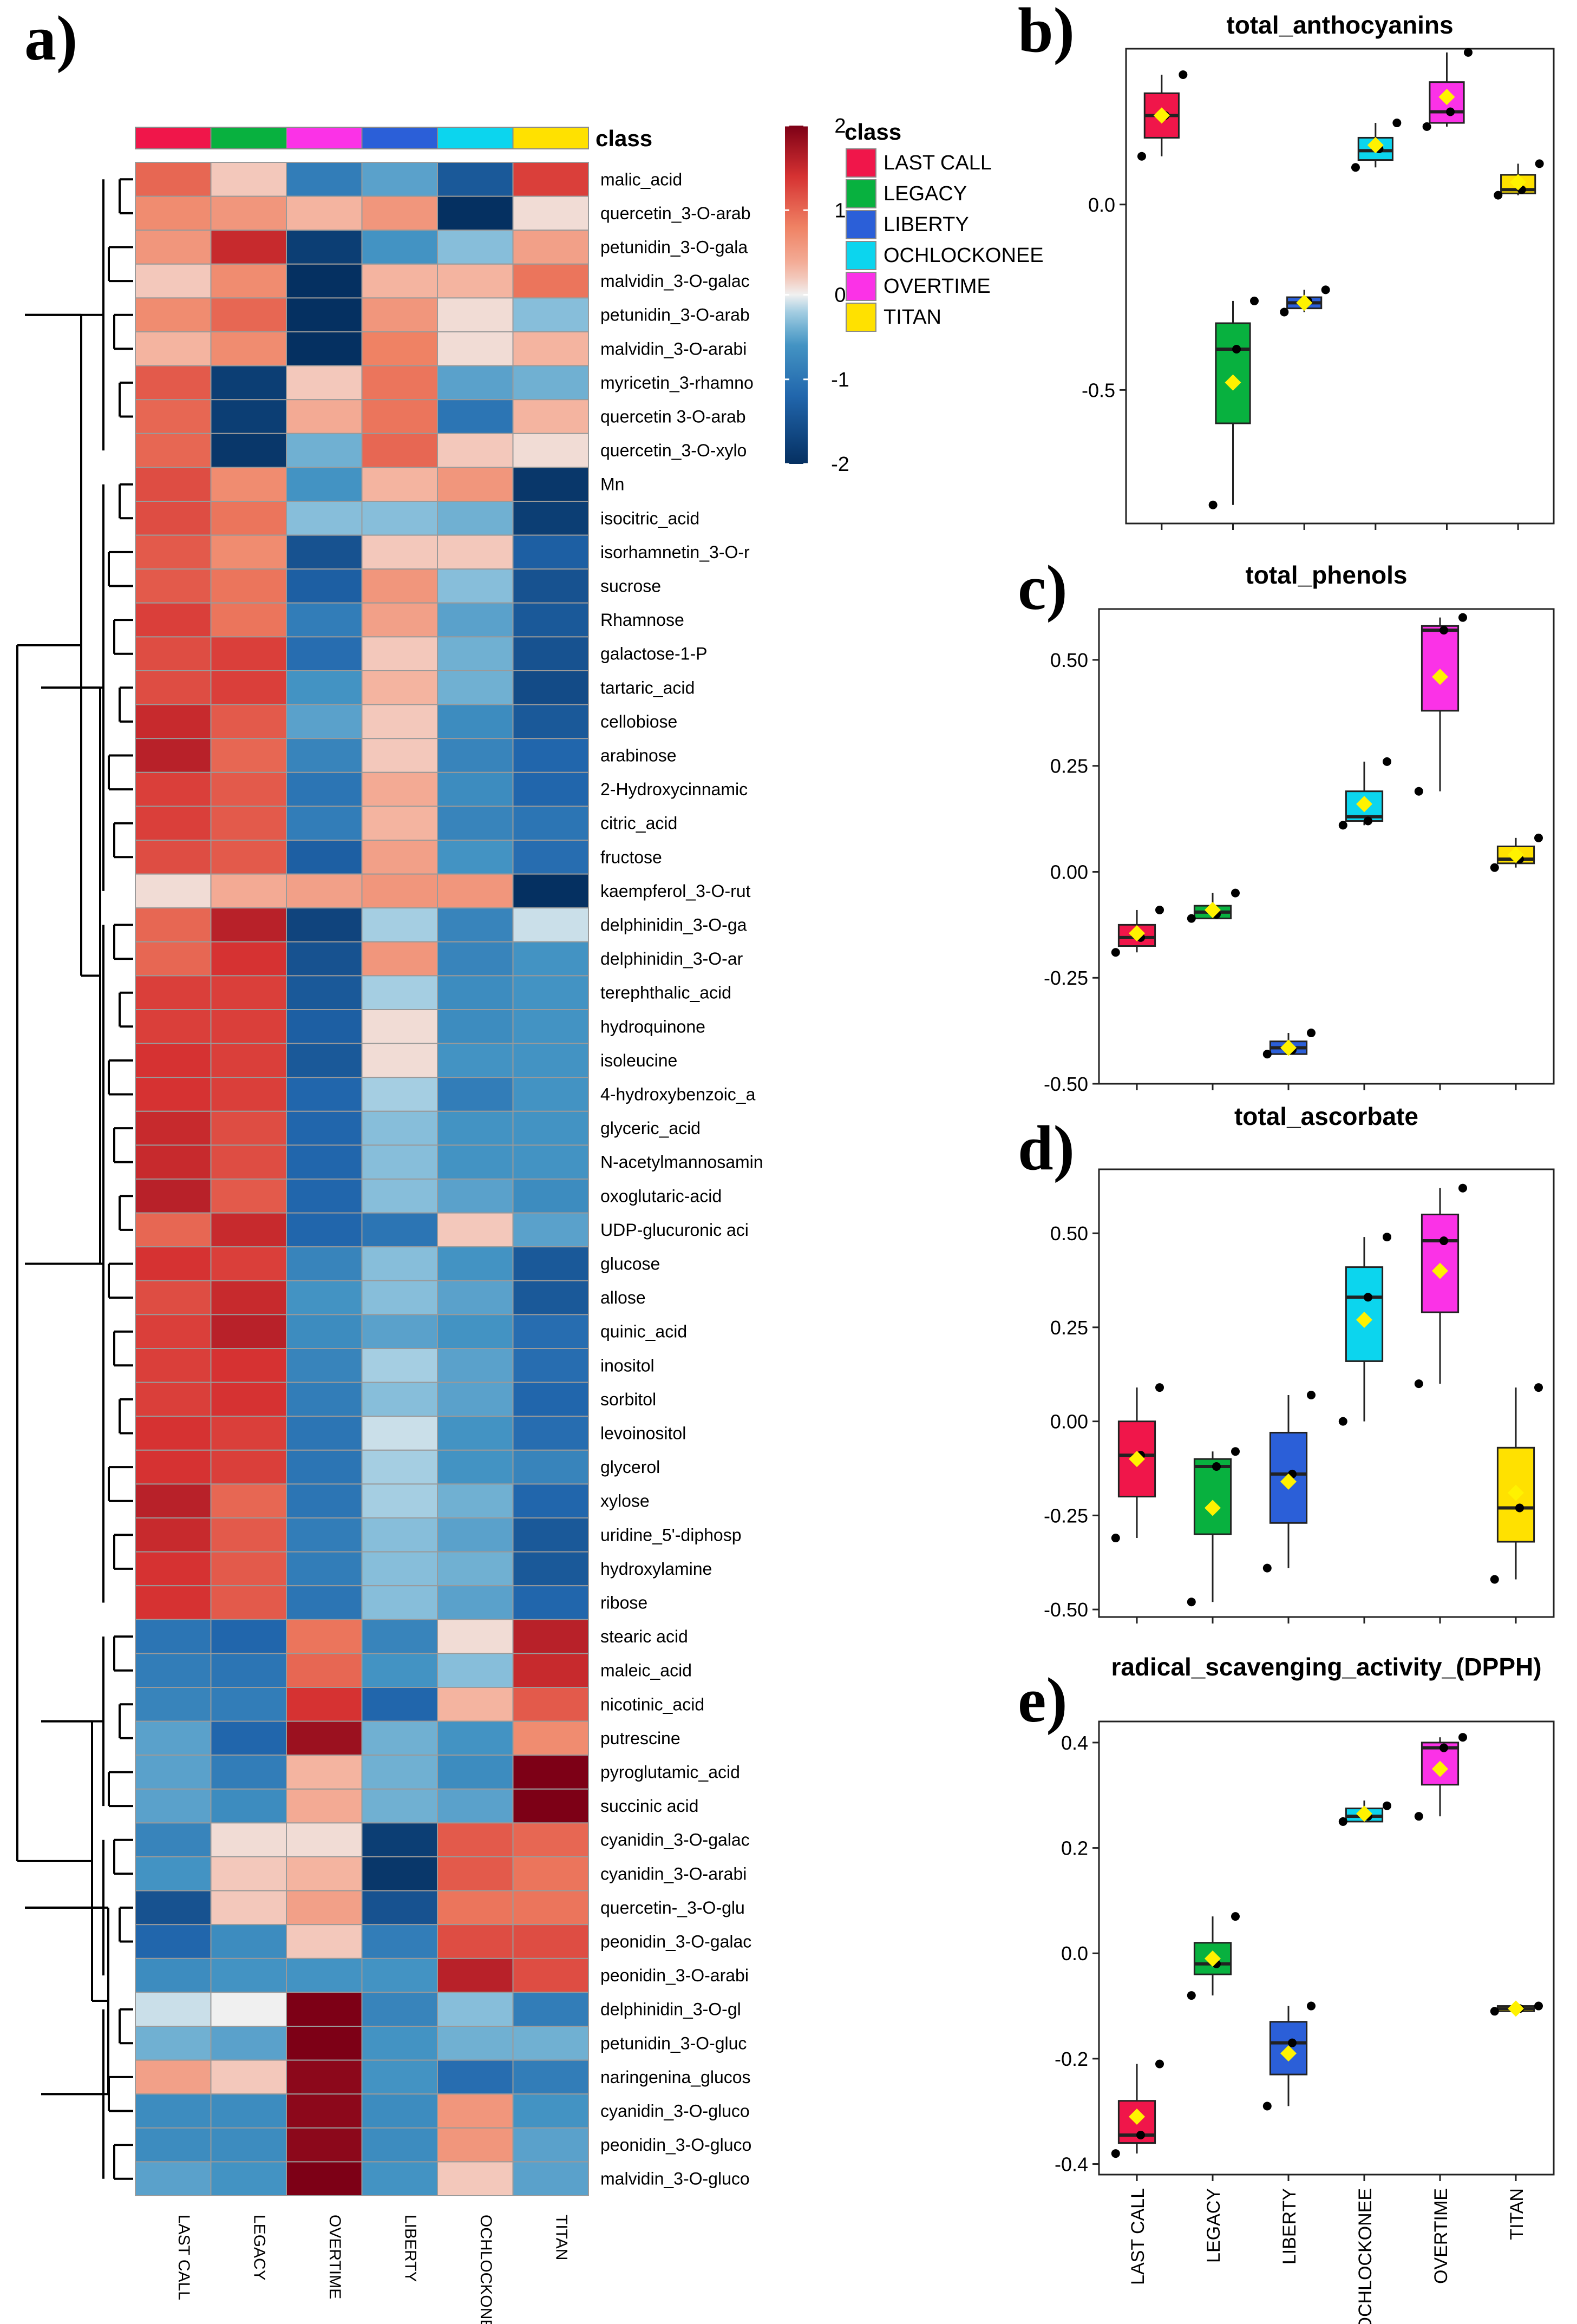 The image size is (1577, 2324). What do you see at coordinates (638, 755) in the screenshot?
I see `row-label: arabinose` at bounding box center [638, 755].